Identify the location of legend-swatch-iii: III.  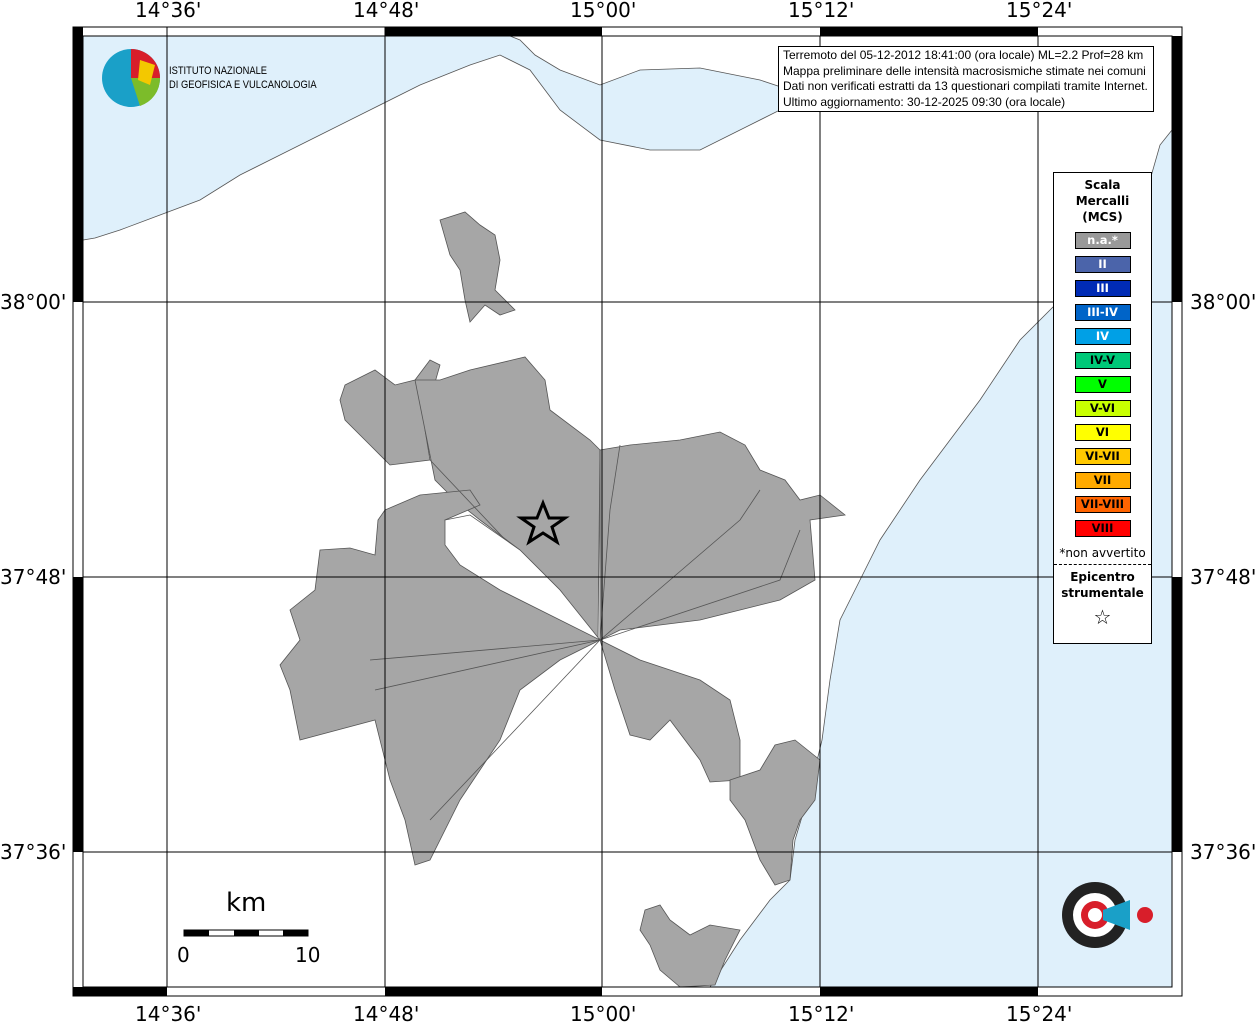
(1102, 288).